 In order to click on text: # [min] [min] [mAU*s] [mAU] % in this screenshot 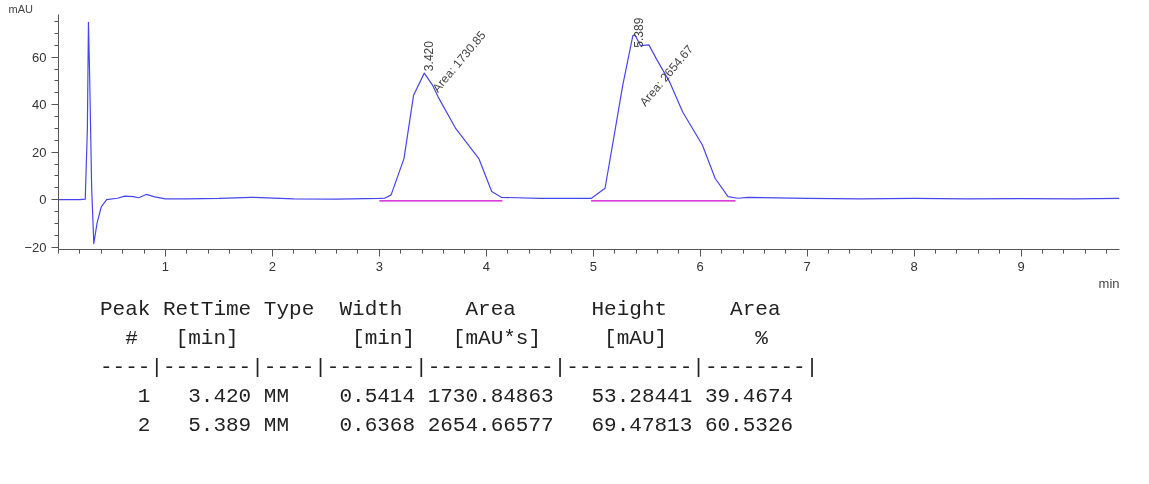, I will do `click(446, 338)`.